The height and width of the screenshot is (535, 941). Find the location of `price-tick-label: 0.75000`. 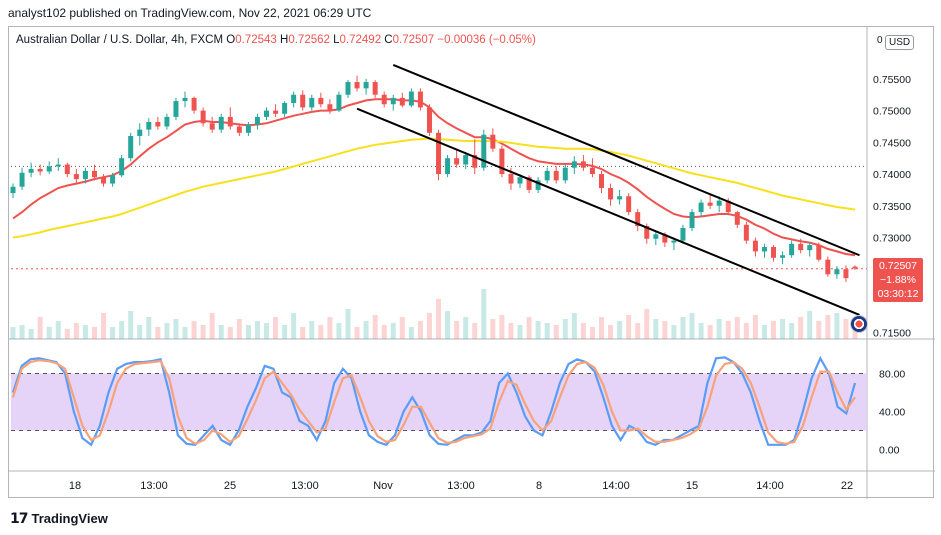

price-tick-label: 0.75000 is located at coordinates (892, 112).